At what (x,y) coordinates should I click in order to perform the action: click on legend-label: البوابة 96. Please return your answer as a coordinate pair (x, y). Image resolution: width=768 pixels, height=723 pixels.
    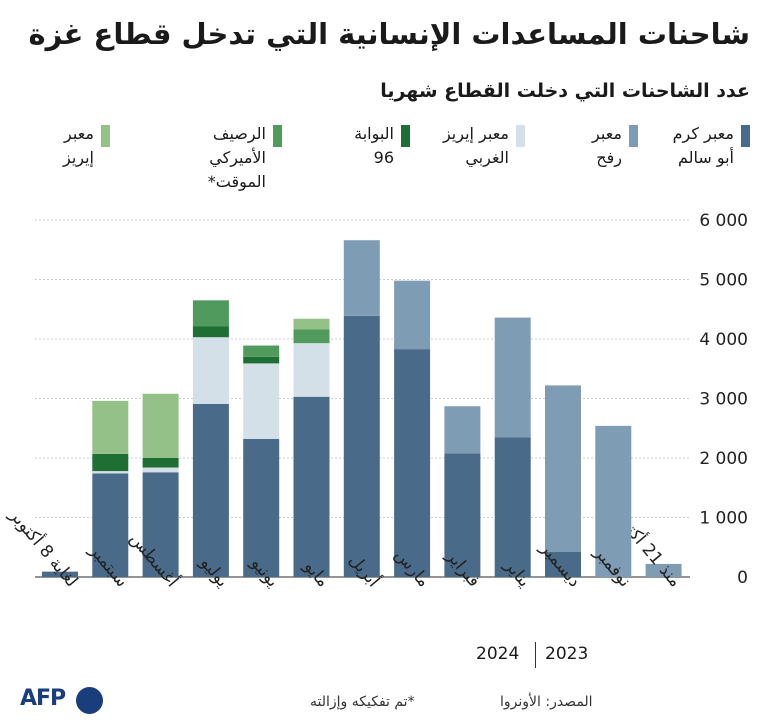
    Looking at the image, I should click on (374, 145).